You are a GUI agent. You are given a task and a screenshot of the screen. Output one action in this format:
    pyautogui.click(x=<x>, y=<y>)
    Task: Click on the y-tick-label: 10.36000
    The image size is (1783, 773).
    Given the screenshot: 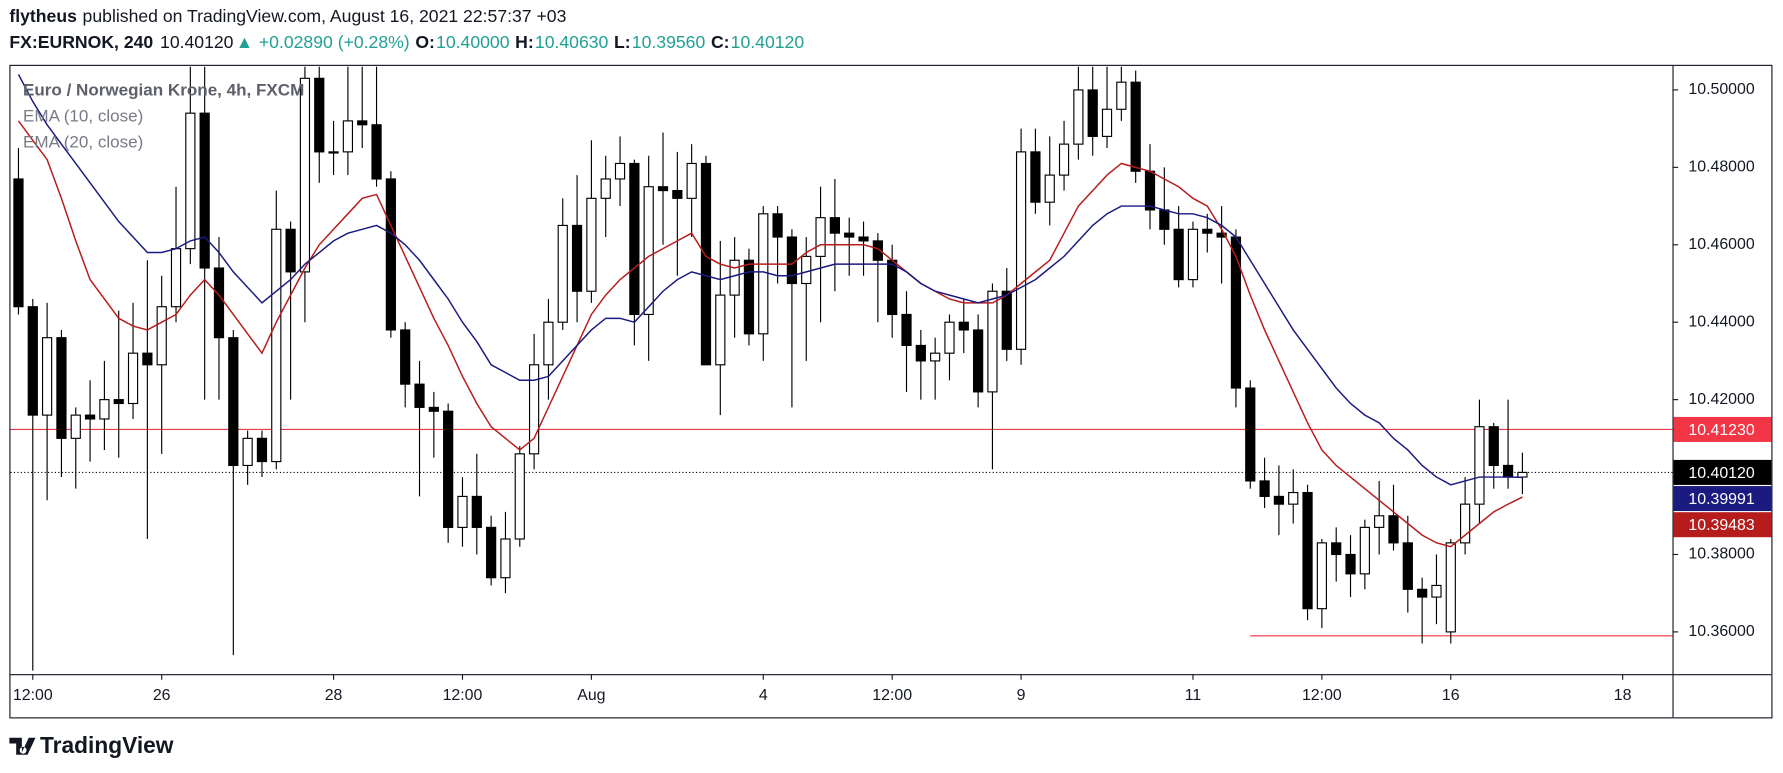 What is the action you would take?
    pyautogui.click(x=1721, y=631)
    